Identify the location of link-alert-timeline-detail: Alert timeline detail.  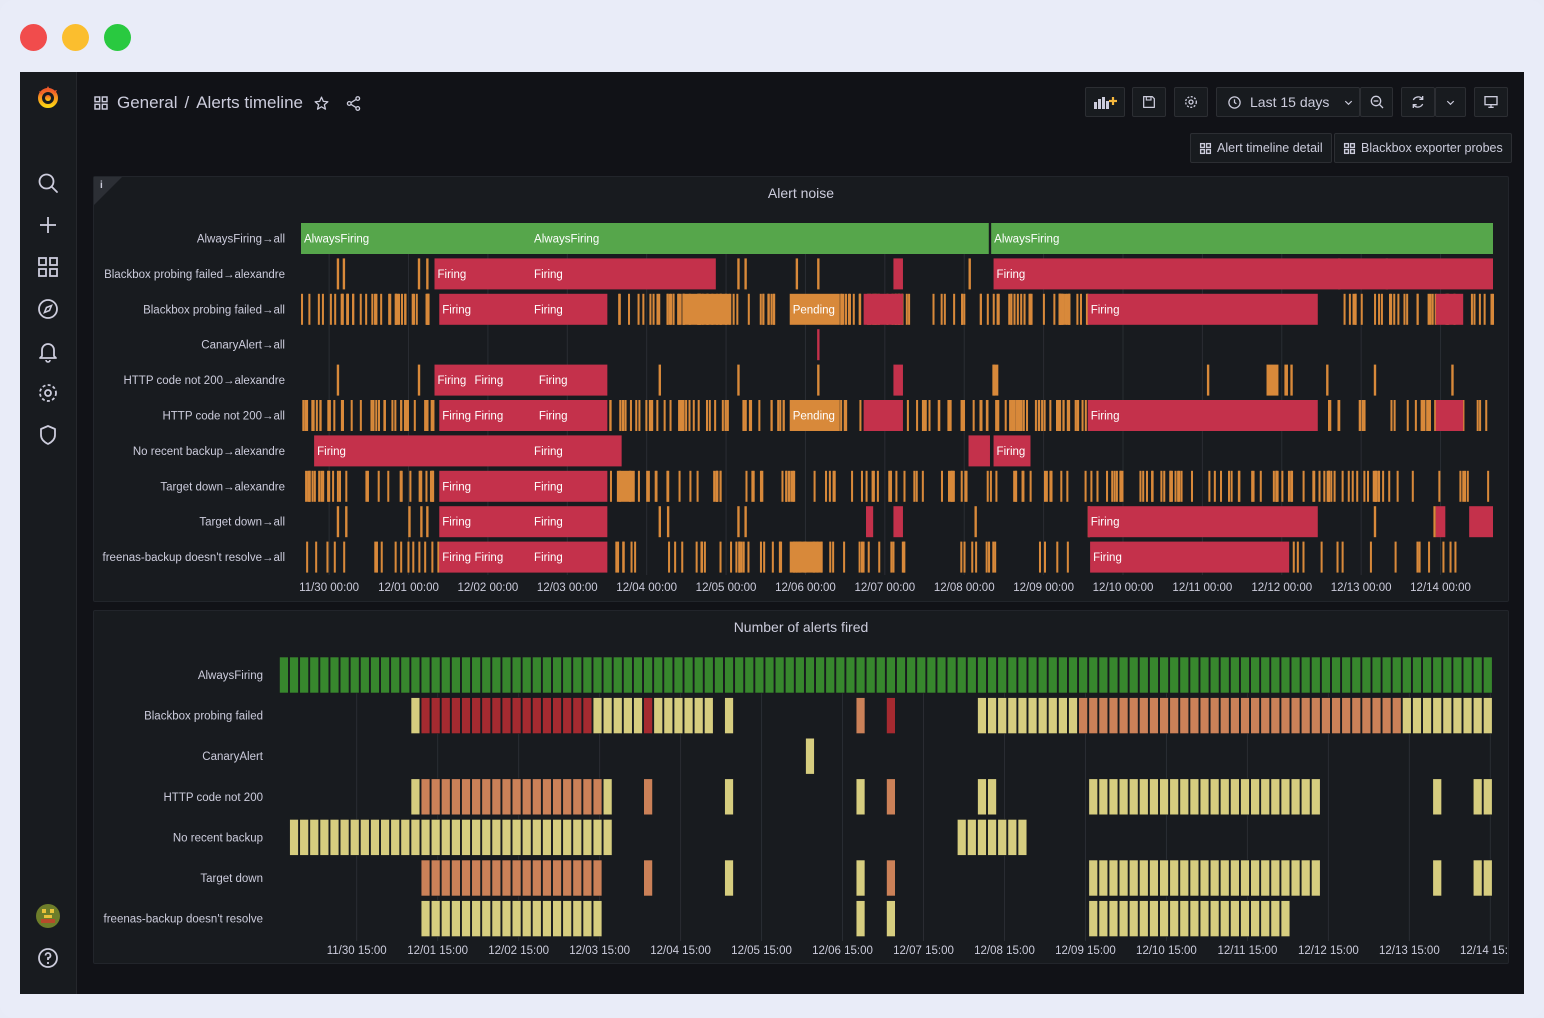
(1261, 148).